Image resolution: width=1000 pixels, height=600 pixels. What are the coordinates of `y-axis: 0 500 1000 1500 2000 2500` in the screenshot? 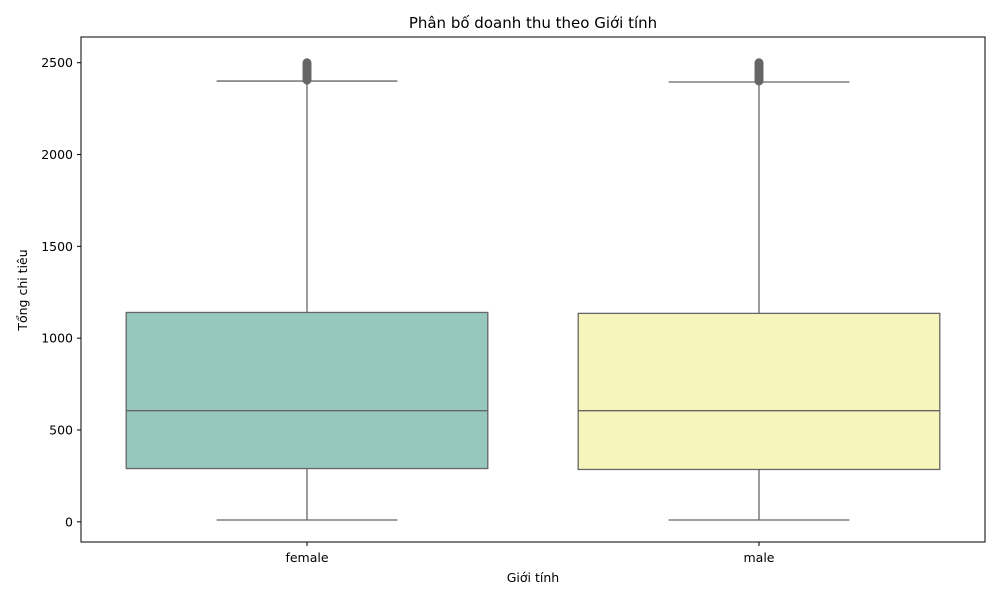 It's located at (61, 292).